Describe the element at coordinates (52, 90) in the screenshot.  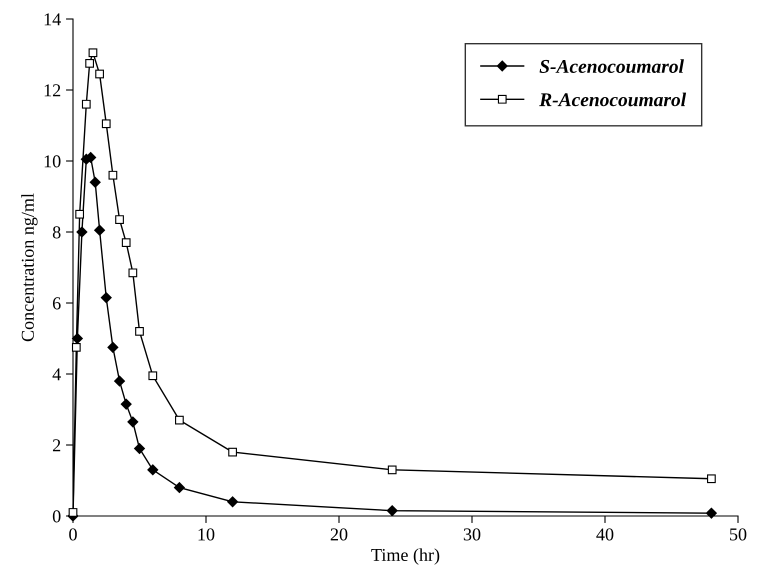
I see `y-tick-label: 12` at that location.